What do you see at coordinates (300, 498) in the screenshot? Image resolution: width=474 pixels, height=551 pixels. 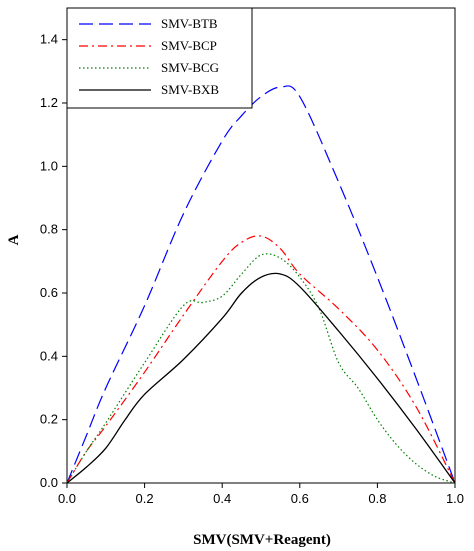 I see `x-tick-label: 0.6` at bounding box center [300, 498].